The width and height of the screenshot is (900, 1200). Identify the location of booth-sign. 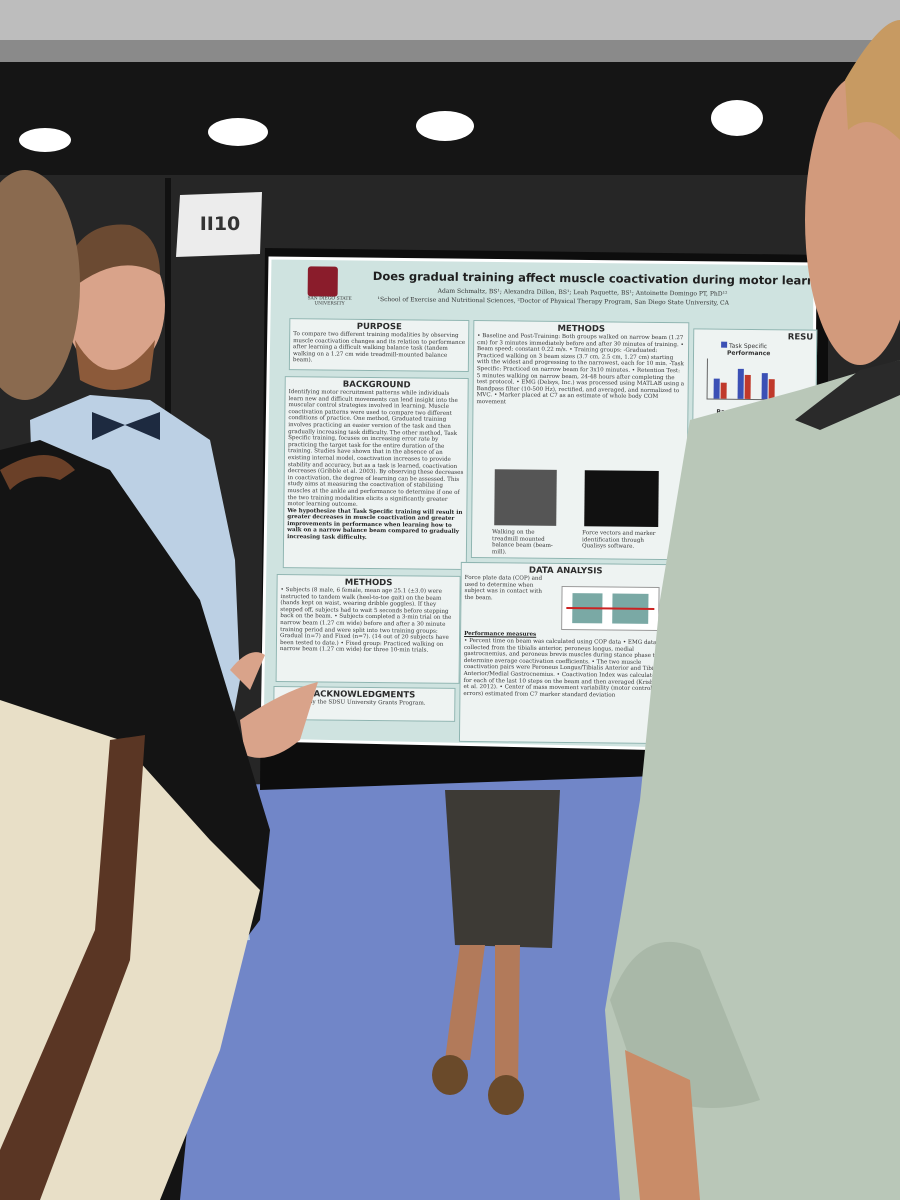
(219, 224).